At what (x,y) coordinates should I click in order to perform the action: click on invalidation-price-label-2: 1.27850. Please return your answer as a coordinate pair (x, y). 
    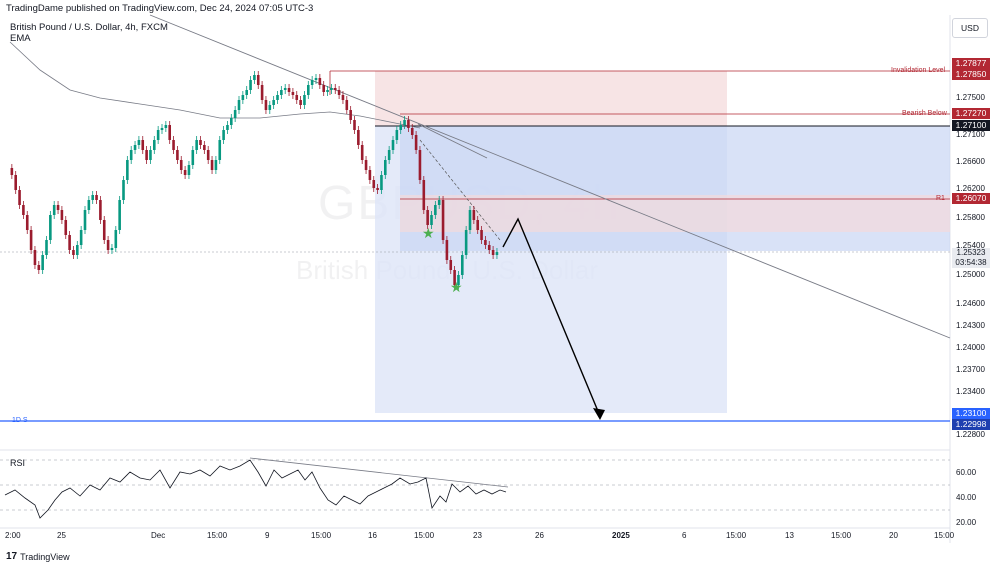
    Looking at the image, I should click on (971, 74).